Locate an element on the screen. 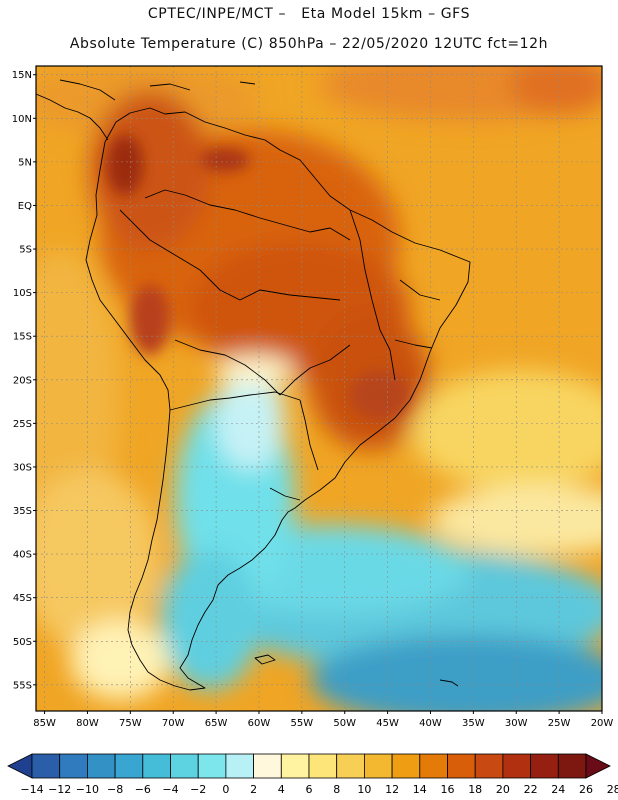 The width and height of the screenshot is (618, 800). colorbar-triangle-low is located at coordinates (20, 766).